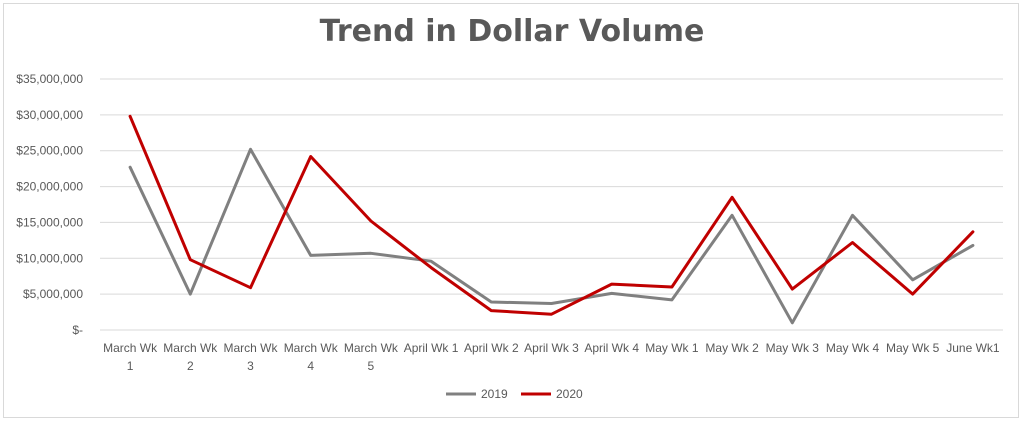 The image size is (1024, 426). I want to click on x-tick-label: May Wk 2, so click(732, 348).